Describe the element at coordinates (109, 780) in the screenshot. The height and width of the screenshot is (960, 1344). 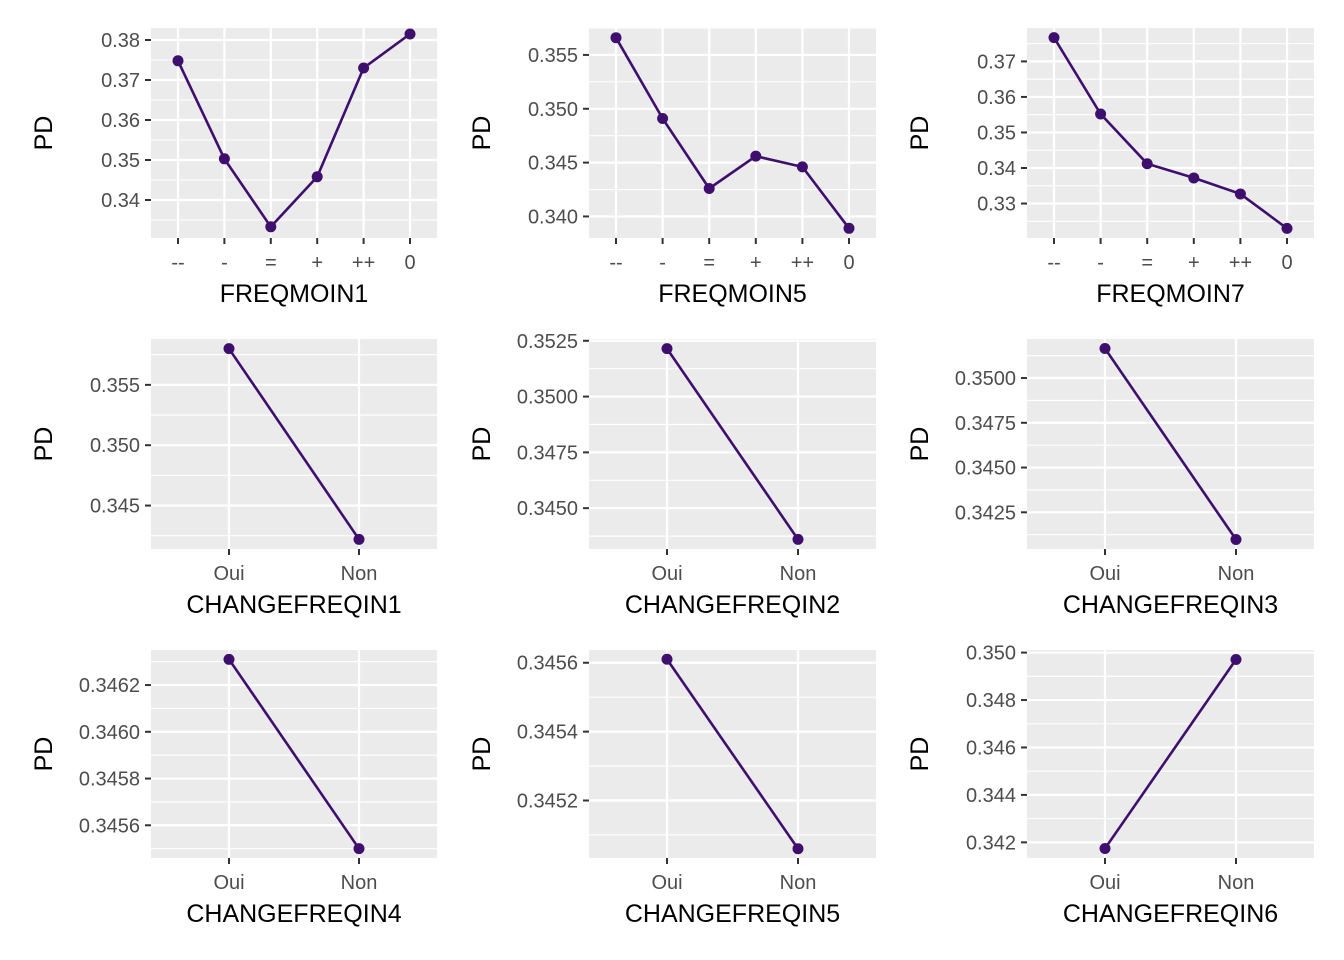
I see `y-tick-label: 0.3458` at that location.